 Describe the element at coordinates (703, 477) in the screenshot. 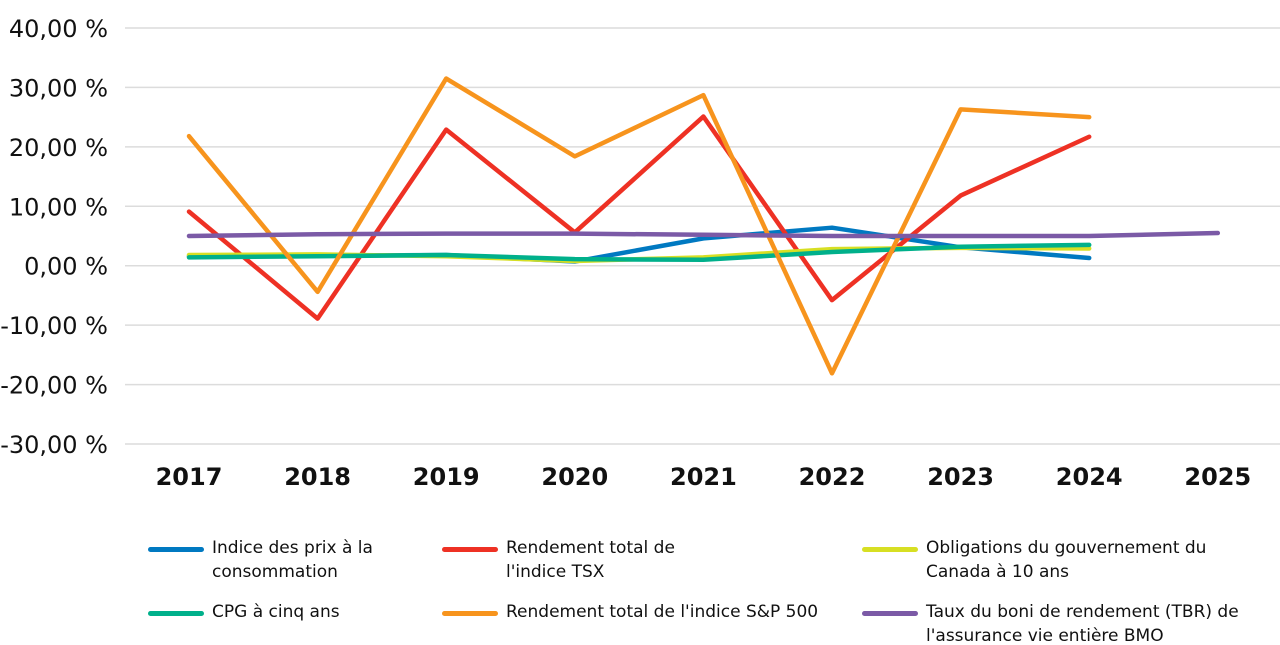

I see `x-tick-label: 2021` at that location.